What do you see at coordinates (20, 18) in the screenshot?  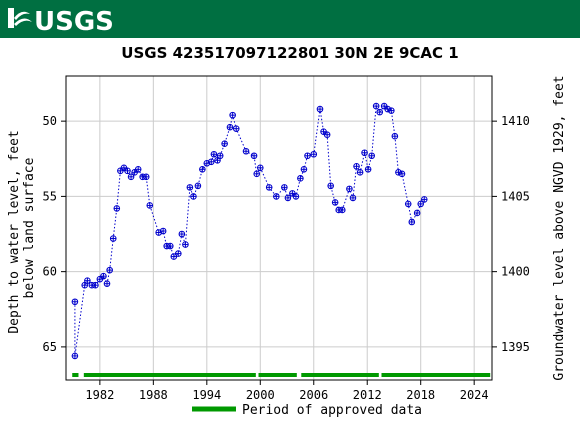 I see `usgs-logo-icon` at bounding box center [20, 18].